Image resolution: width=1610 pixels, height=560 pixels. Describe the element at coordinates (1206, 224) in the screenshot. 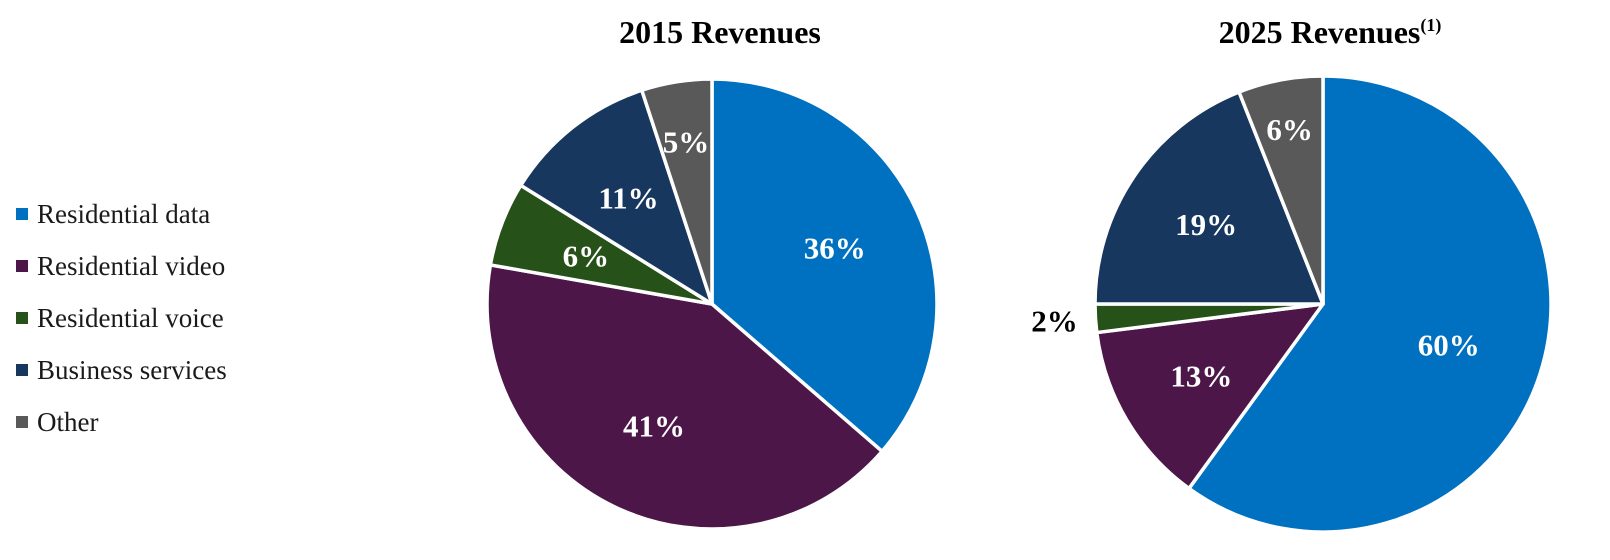

I see `data-label-business-services: 19%` at that location.